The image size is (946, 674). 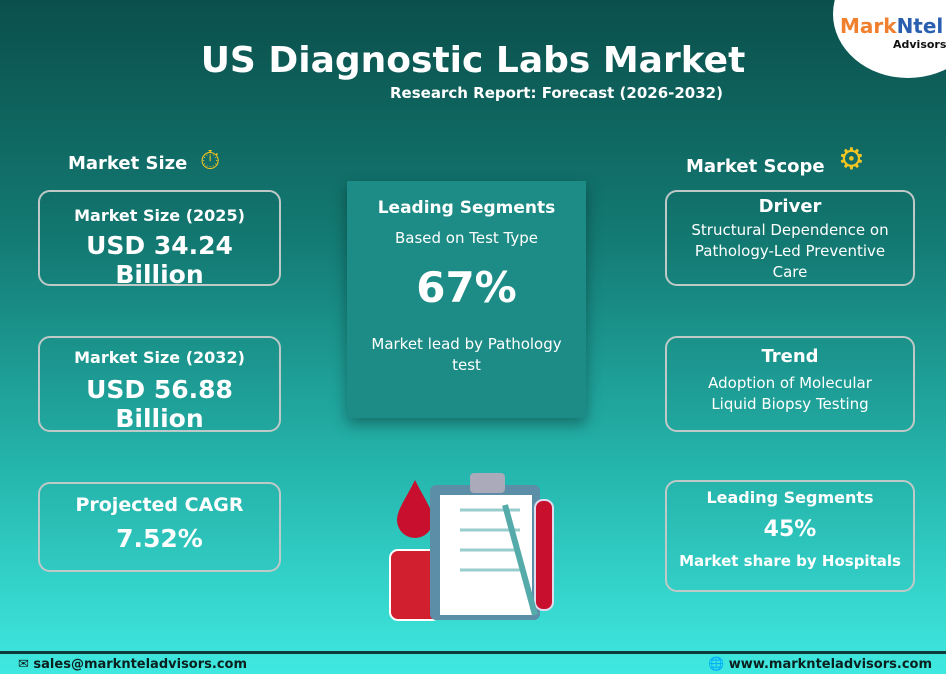 What do you see at coordinates (210, 161) in the screenshot?
I see `clock-rocket-icon: ⏱` at bounding box center [210, 161].